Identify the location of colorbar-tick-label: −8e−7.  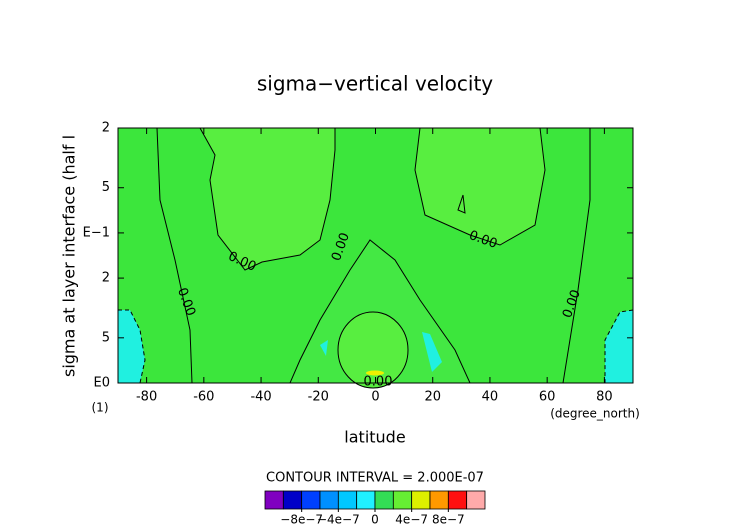
(301, 520).